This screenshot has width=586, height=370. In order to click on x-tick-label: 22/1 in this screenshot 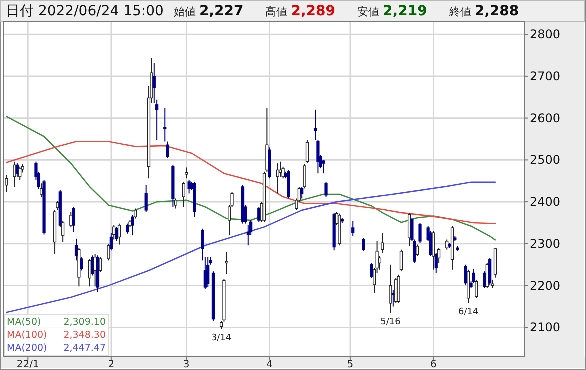, I will do `click(28, 365)`.